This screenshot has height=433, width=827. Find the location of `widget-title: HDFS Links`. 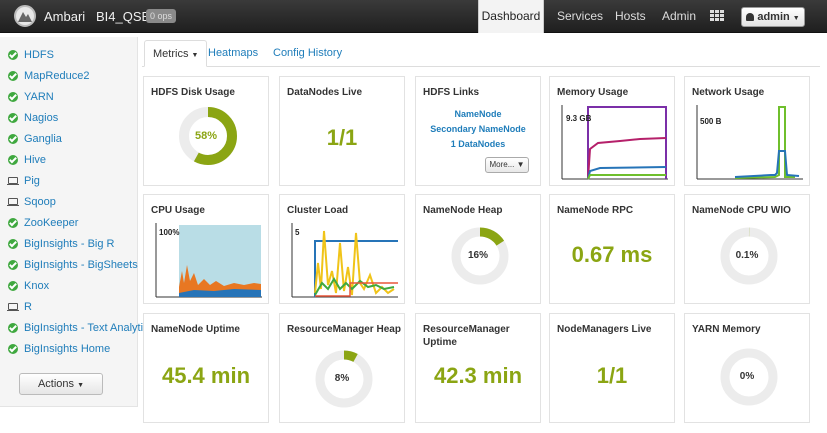

widget-title: HDFS Links is located at coordinates (451, 92).